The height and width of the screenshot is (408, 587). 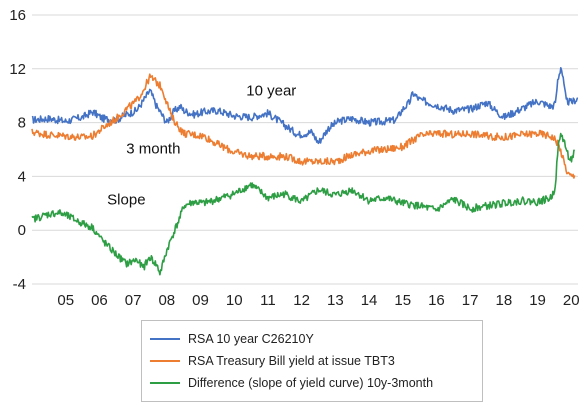 What do you see at coordinates (335, 300) in the screenshot?
I see `x-tick-label: 13` at bounding box center [335, 300].